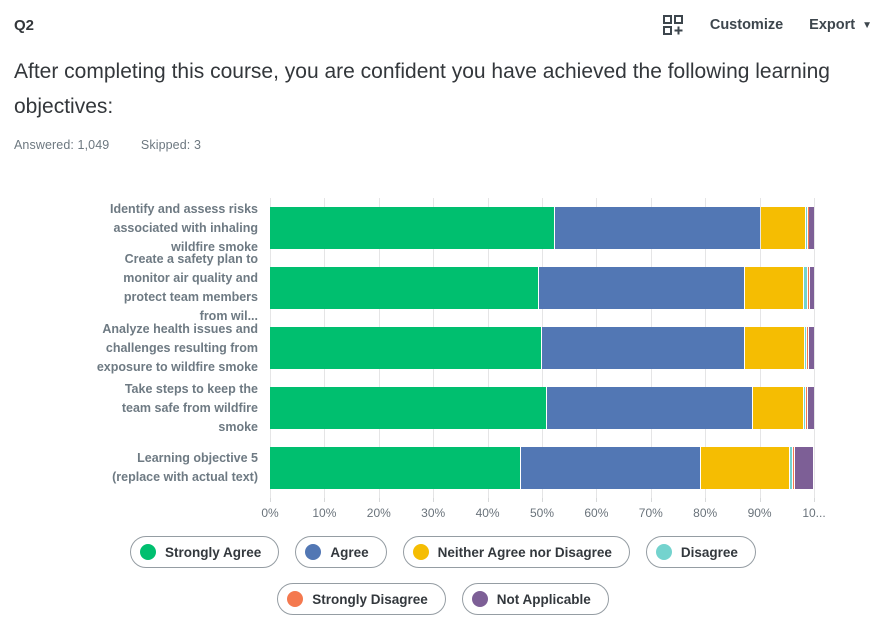 The width and height of the screenshot is (888, 621). I want to click on axis-tick-label: 30%, so click(433, 513).